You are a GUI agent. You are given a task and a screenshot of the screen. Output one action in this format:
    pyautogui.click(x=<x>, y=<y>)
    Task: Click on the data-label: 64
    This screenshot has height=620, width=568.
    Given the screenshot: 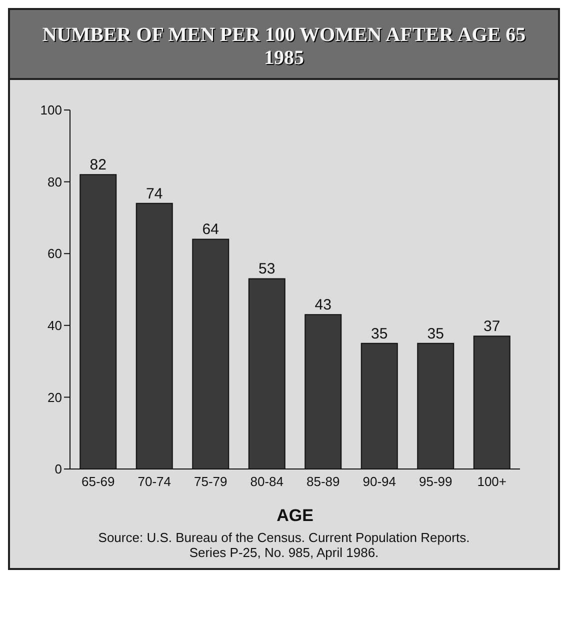 What is the action you would take?
    pyautogui.click(x=210, y=229)
    